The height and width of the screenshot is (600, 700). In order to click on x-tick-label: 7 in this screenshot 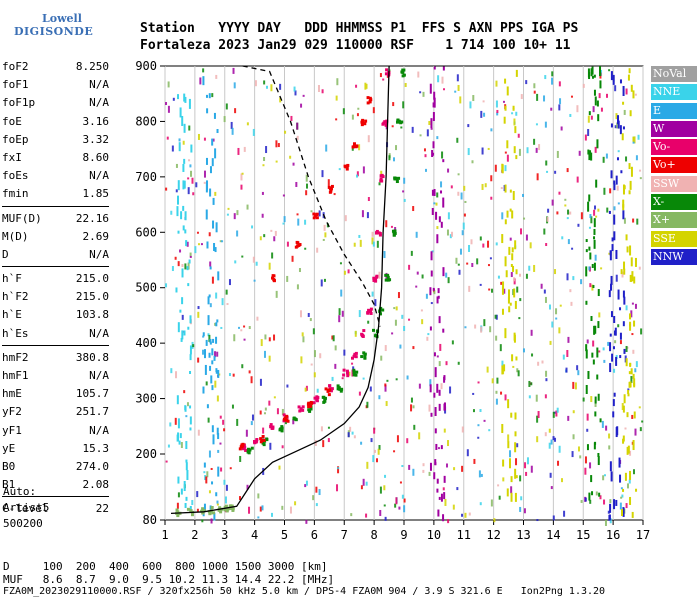, I will do `click(344, 535)`.